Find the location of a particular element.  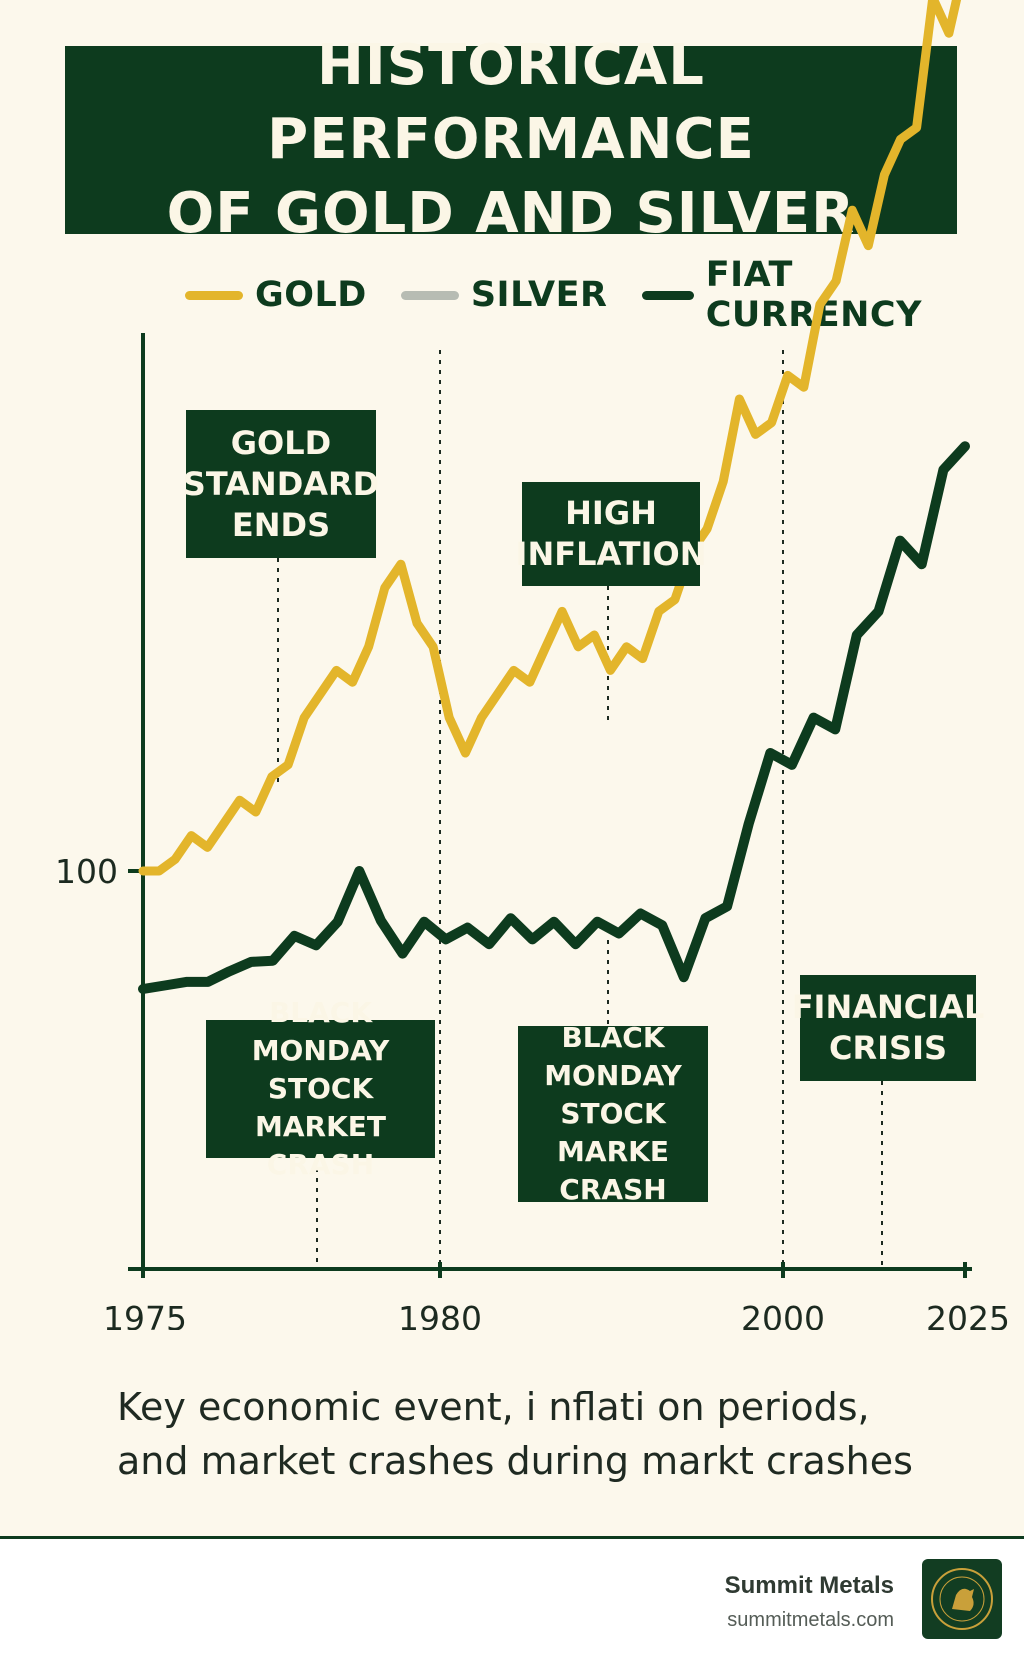

event-label-black-monday-1: BLACK MONDAY STOCK MARKET CRASH is located at coordinates (320, 1088).